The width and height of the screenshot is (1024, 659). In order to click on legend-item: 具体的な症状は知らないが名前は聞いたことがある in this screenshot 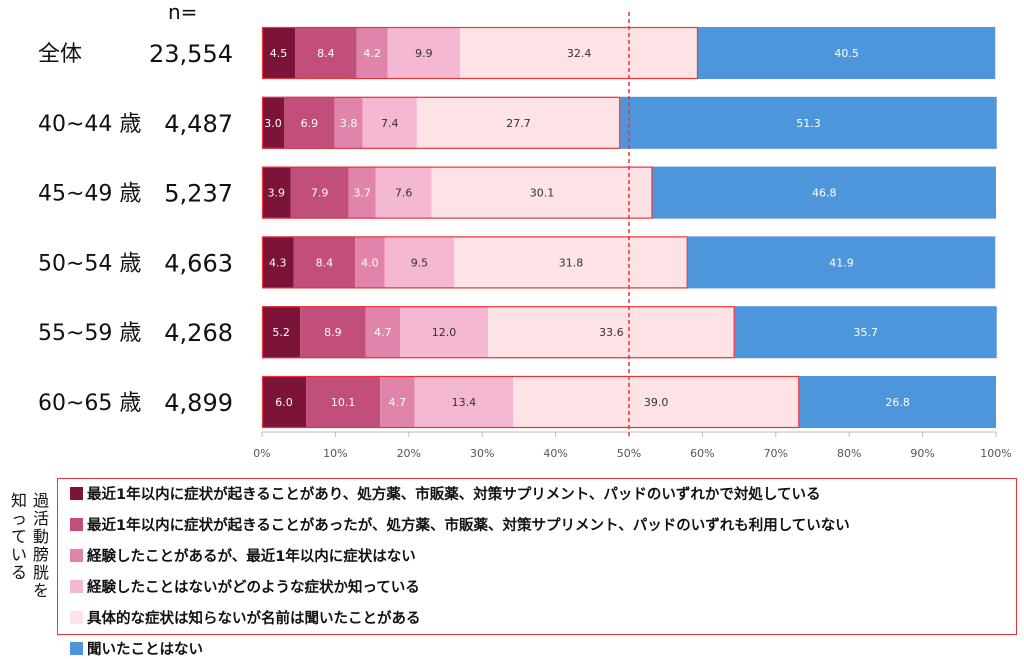, I will do `click(245, 617)`.